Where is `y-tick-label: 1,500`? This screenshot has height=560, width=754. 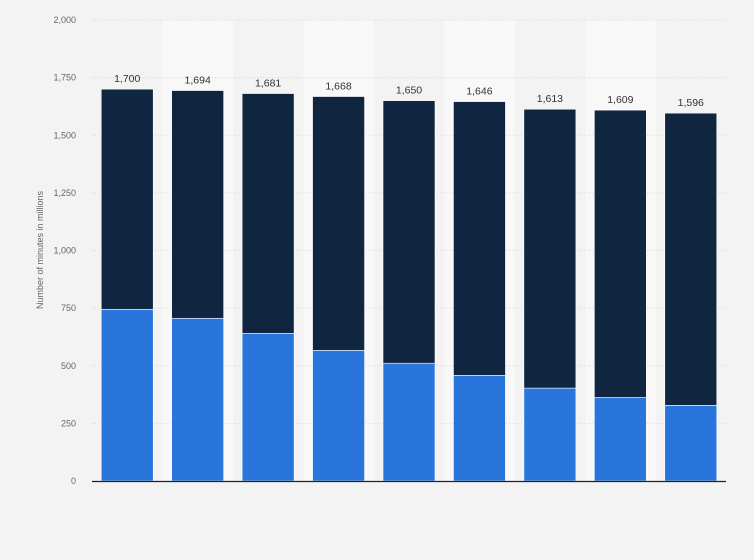 y-tick-label: 1,500 is located at coordinates (64, 135).